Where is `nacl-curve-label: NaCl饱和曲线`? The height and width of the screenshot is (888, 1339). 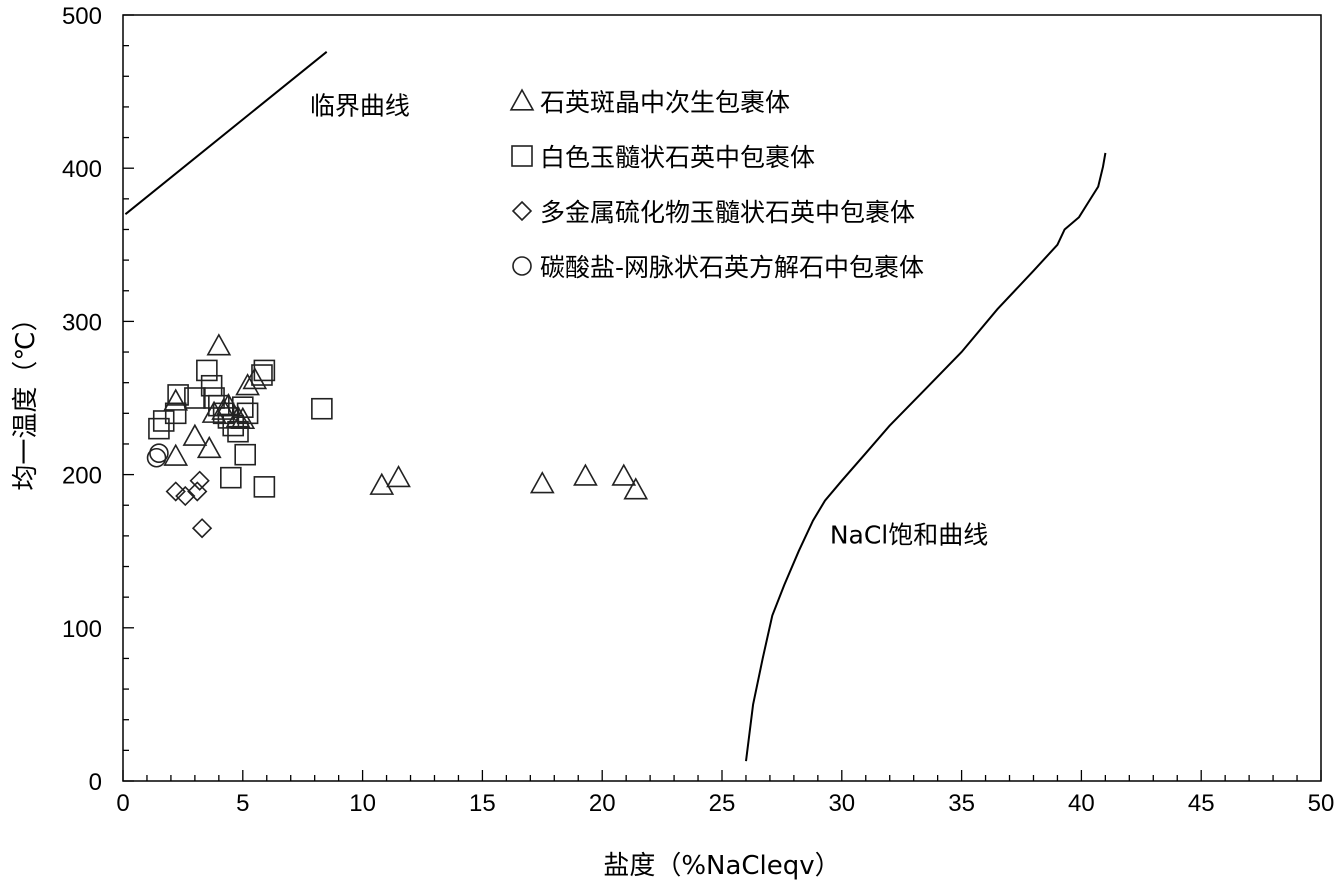
nacl-curve-label: NaCl饱和曲线 is located at coordinates (909, 535).